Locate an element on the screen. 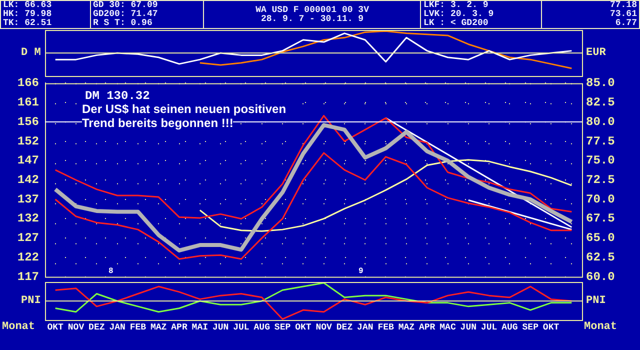 The width and height of the screenshot is (640, 350). text: LK: 66.63 is located at coordinates (28, 5).